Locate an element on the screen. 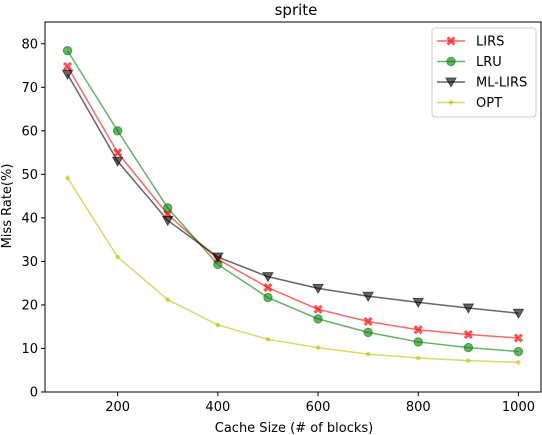 The image size is (542, 435). legend-marker-lru is located at coordinates (451, 61).